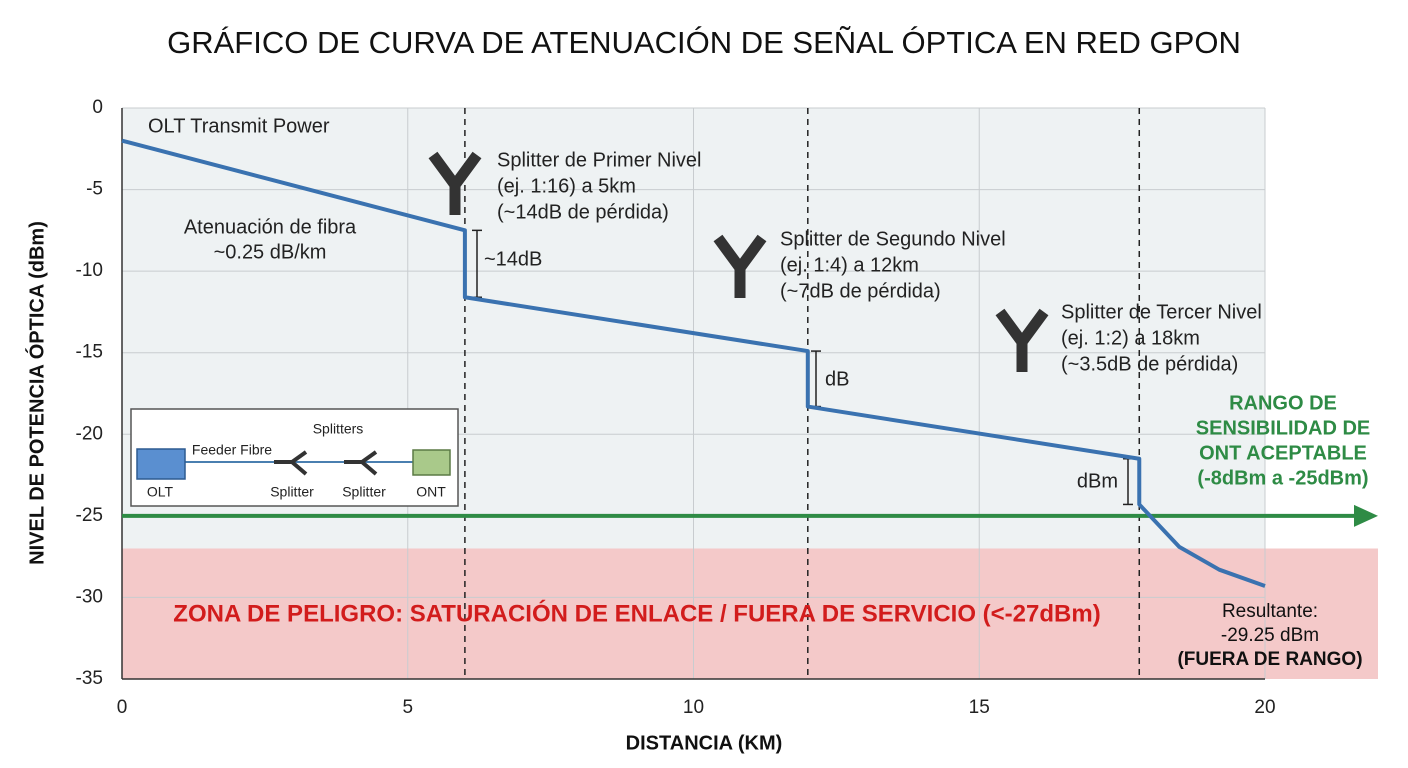 This screenshot has width=1408, height=768. I want to click on x-axis-label: DISTANCIA (KM), so click(704, 743).